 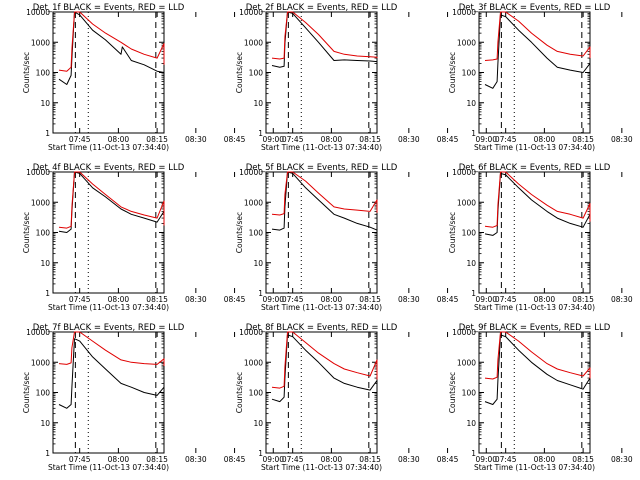 I want to click on panel-title: Det_4f BLACK = Events, RED = LLD, so click(x=109, y=168).